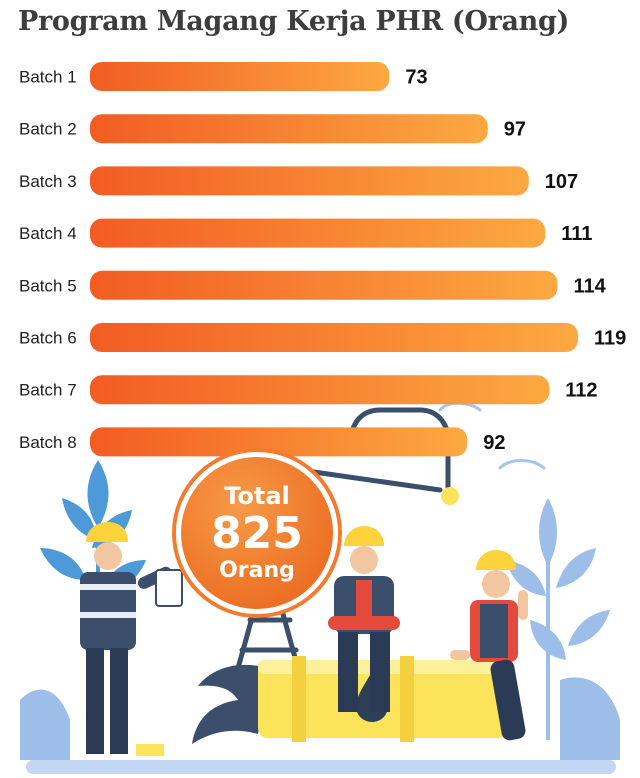  I want to click on total-unit: Orang, so click(257, 570).